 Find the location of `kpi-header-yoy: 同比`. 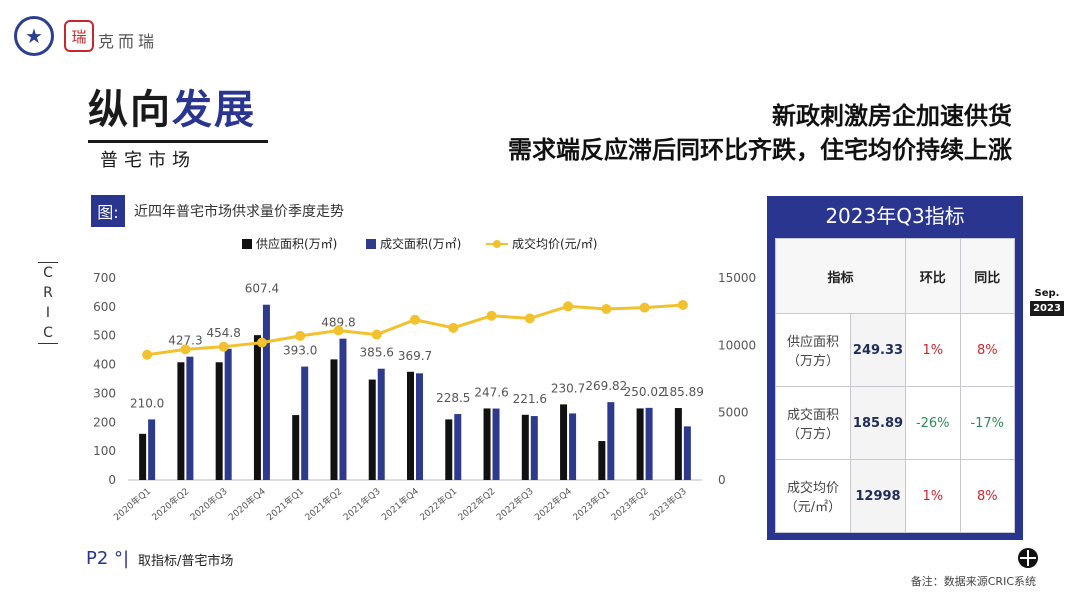

kpi-header-yoy: 同比 is located at coordinates (987, 276).